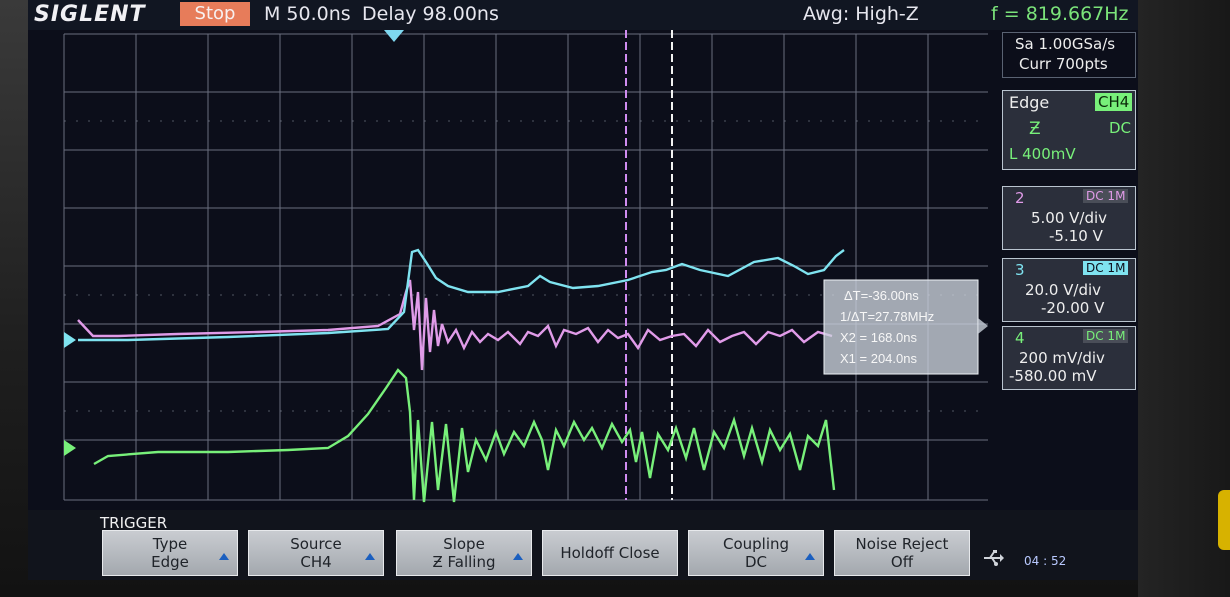 The image size is (1230, 597). What do you see at coordinates (756, 544) in the screenshot?
I see `softkey-label: Coupling` at bounding box center [756, 544].